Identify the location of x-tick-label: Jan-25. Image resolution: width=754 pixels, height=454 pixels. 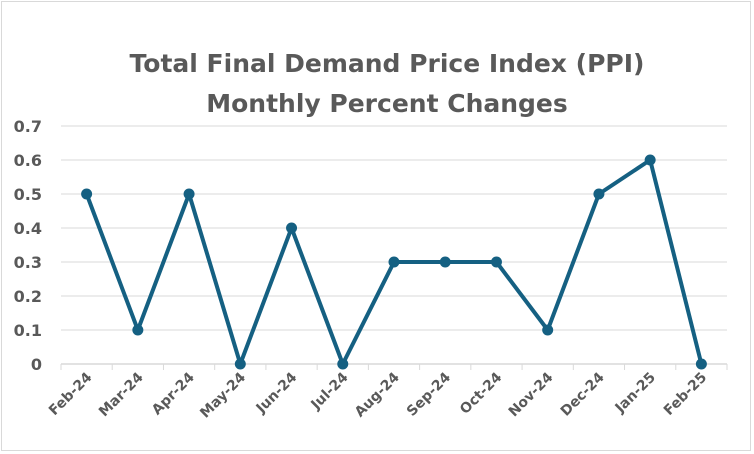
(635, 393).